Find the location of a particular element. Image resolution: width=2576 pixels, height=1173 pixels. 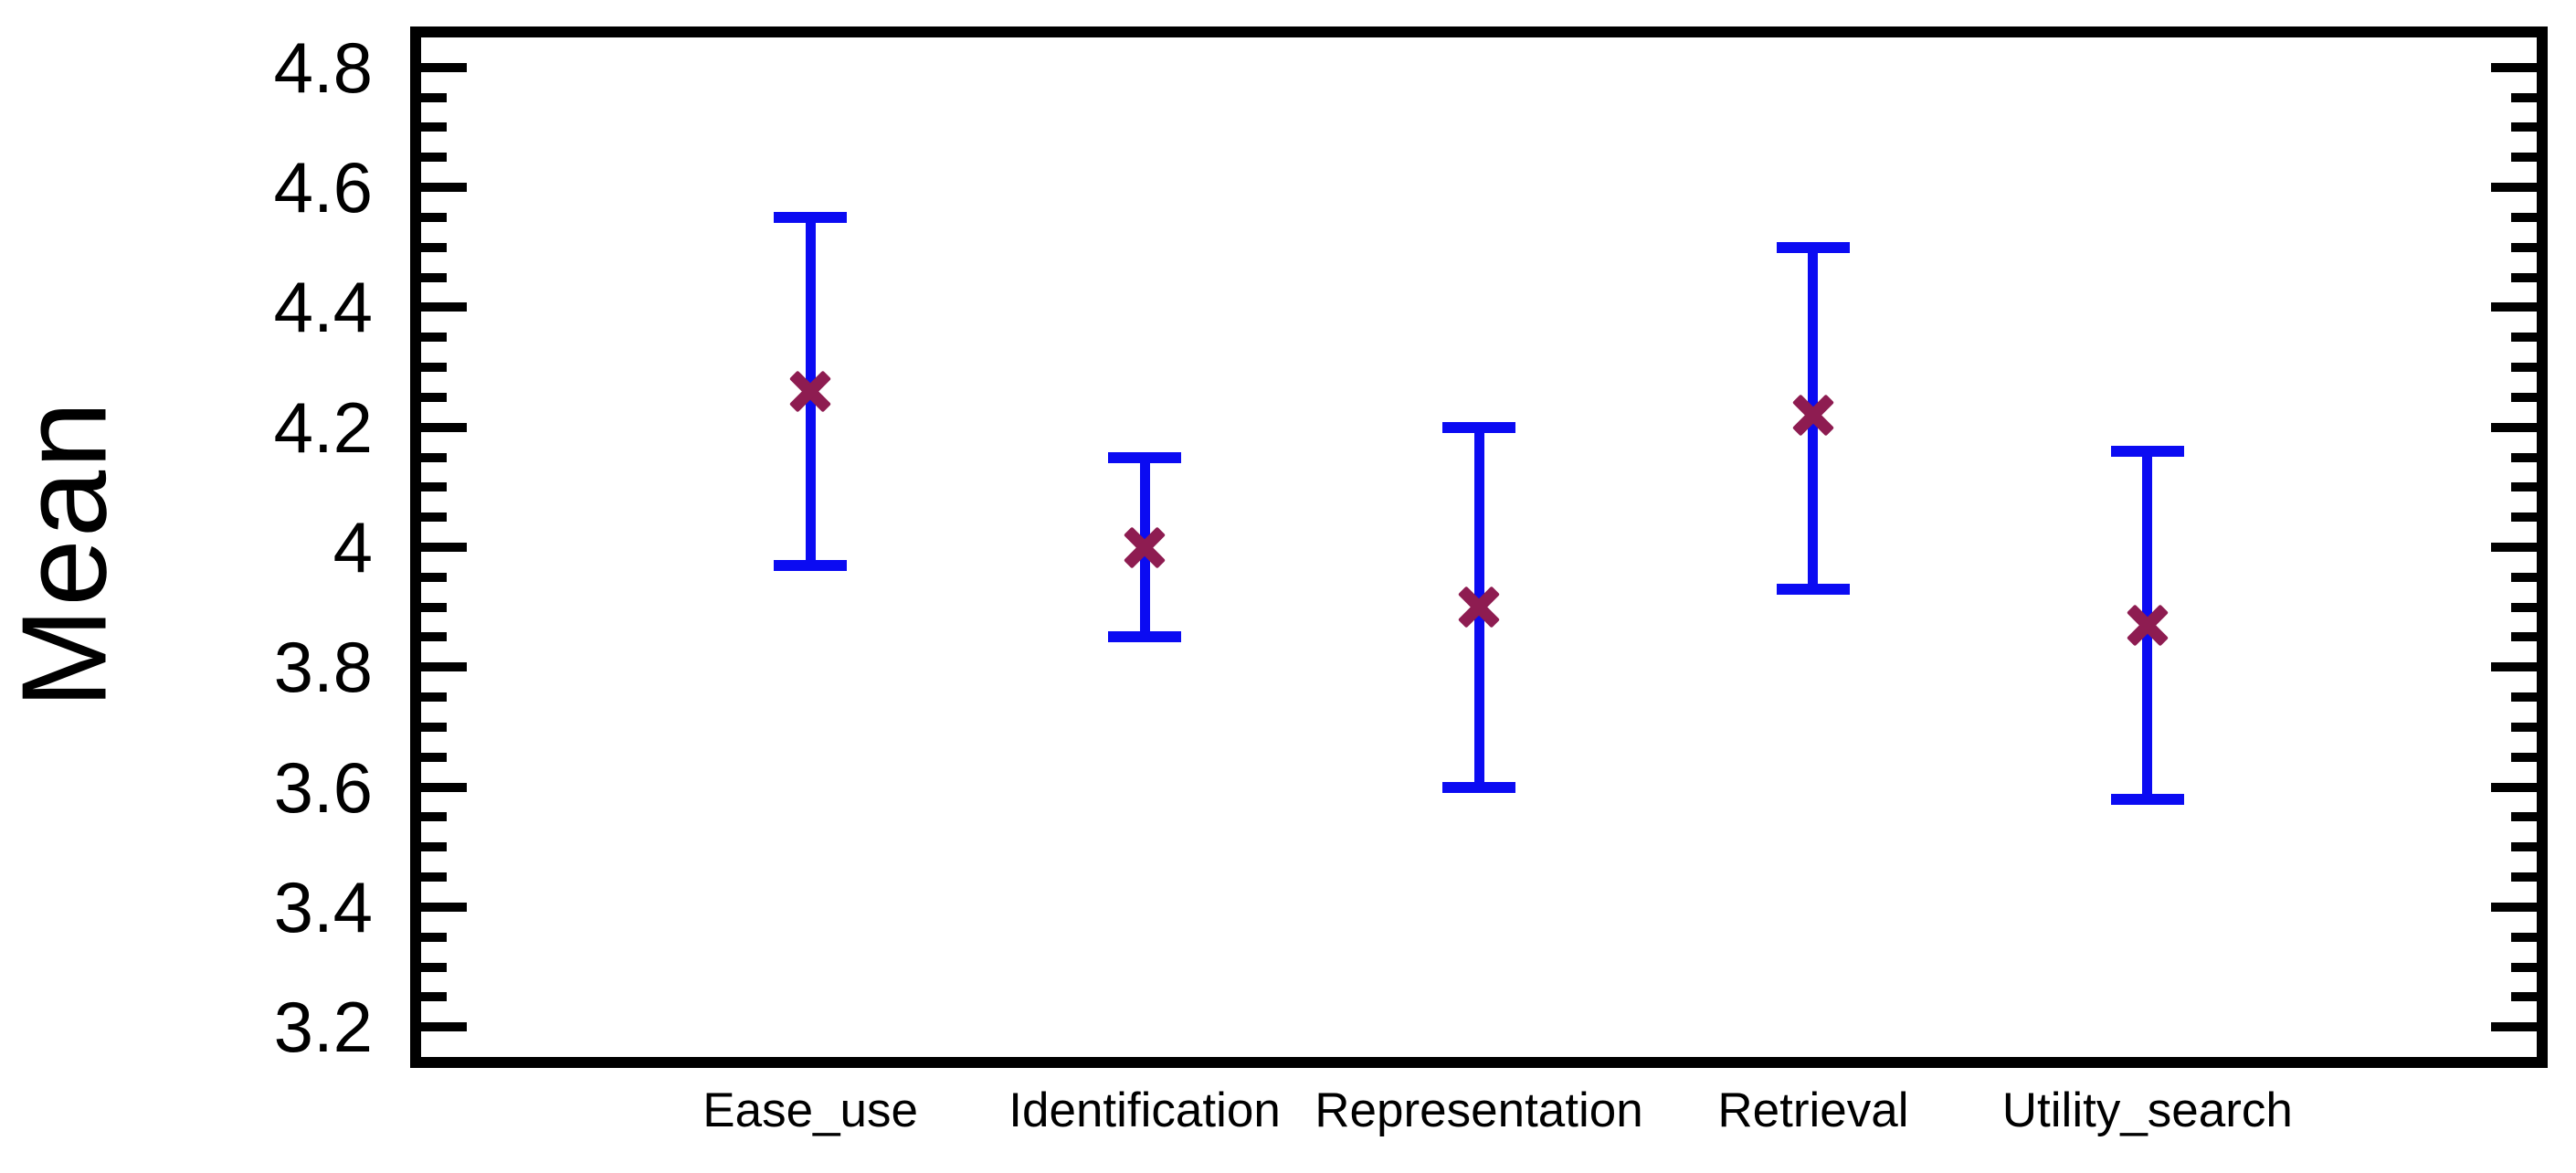

x-category-label: Retrieval is located at coordinates (1813, 1110).